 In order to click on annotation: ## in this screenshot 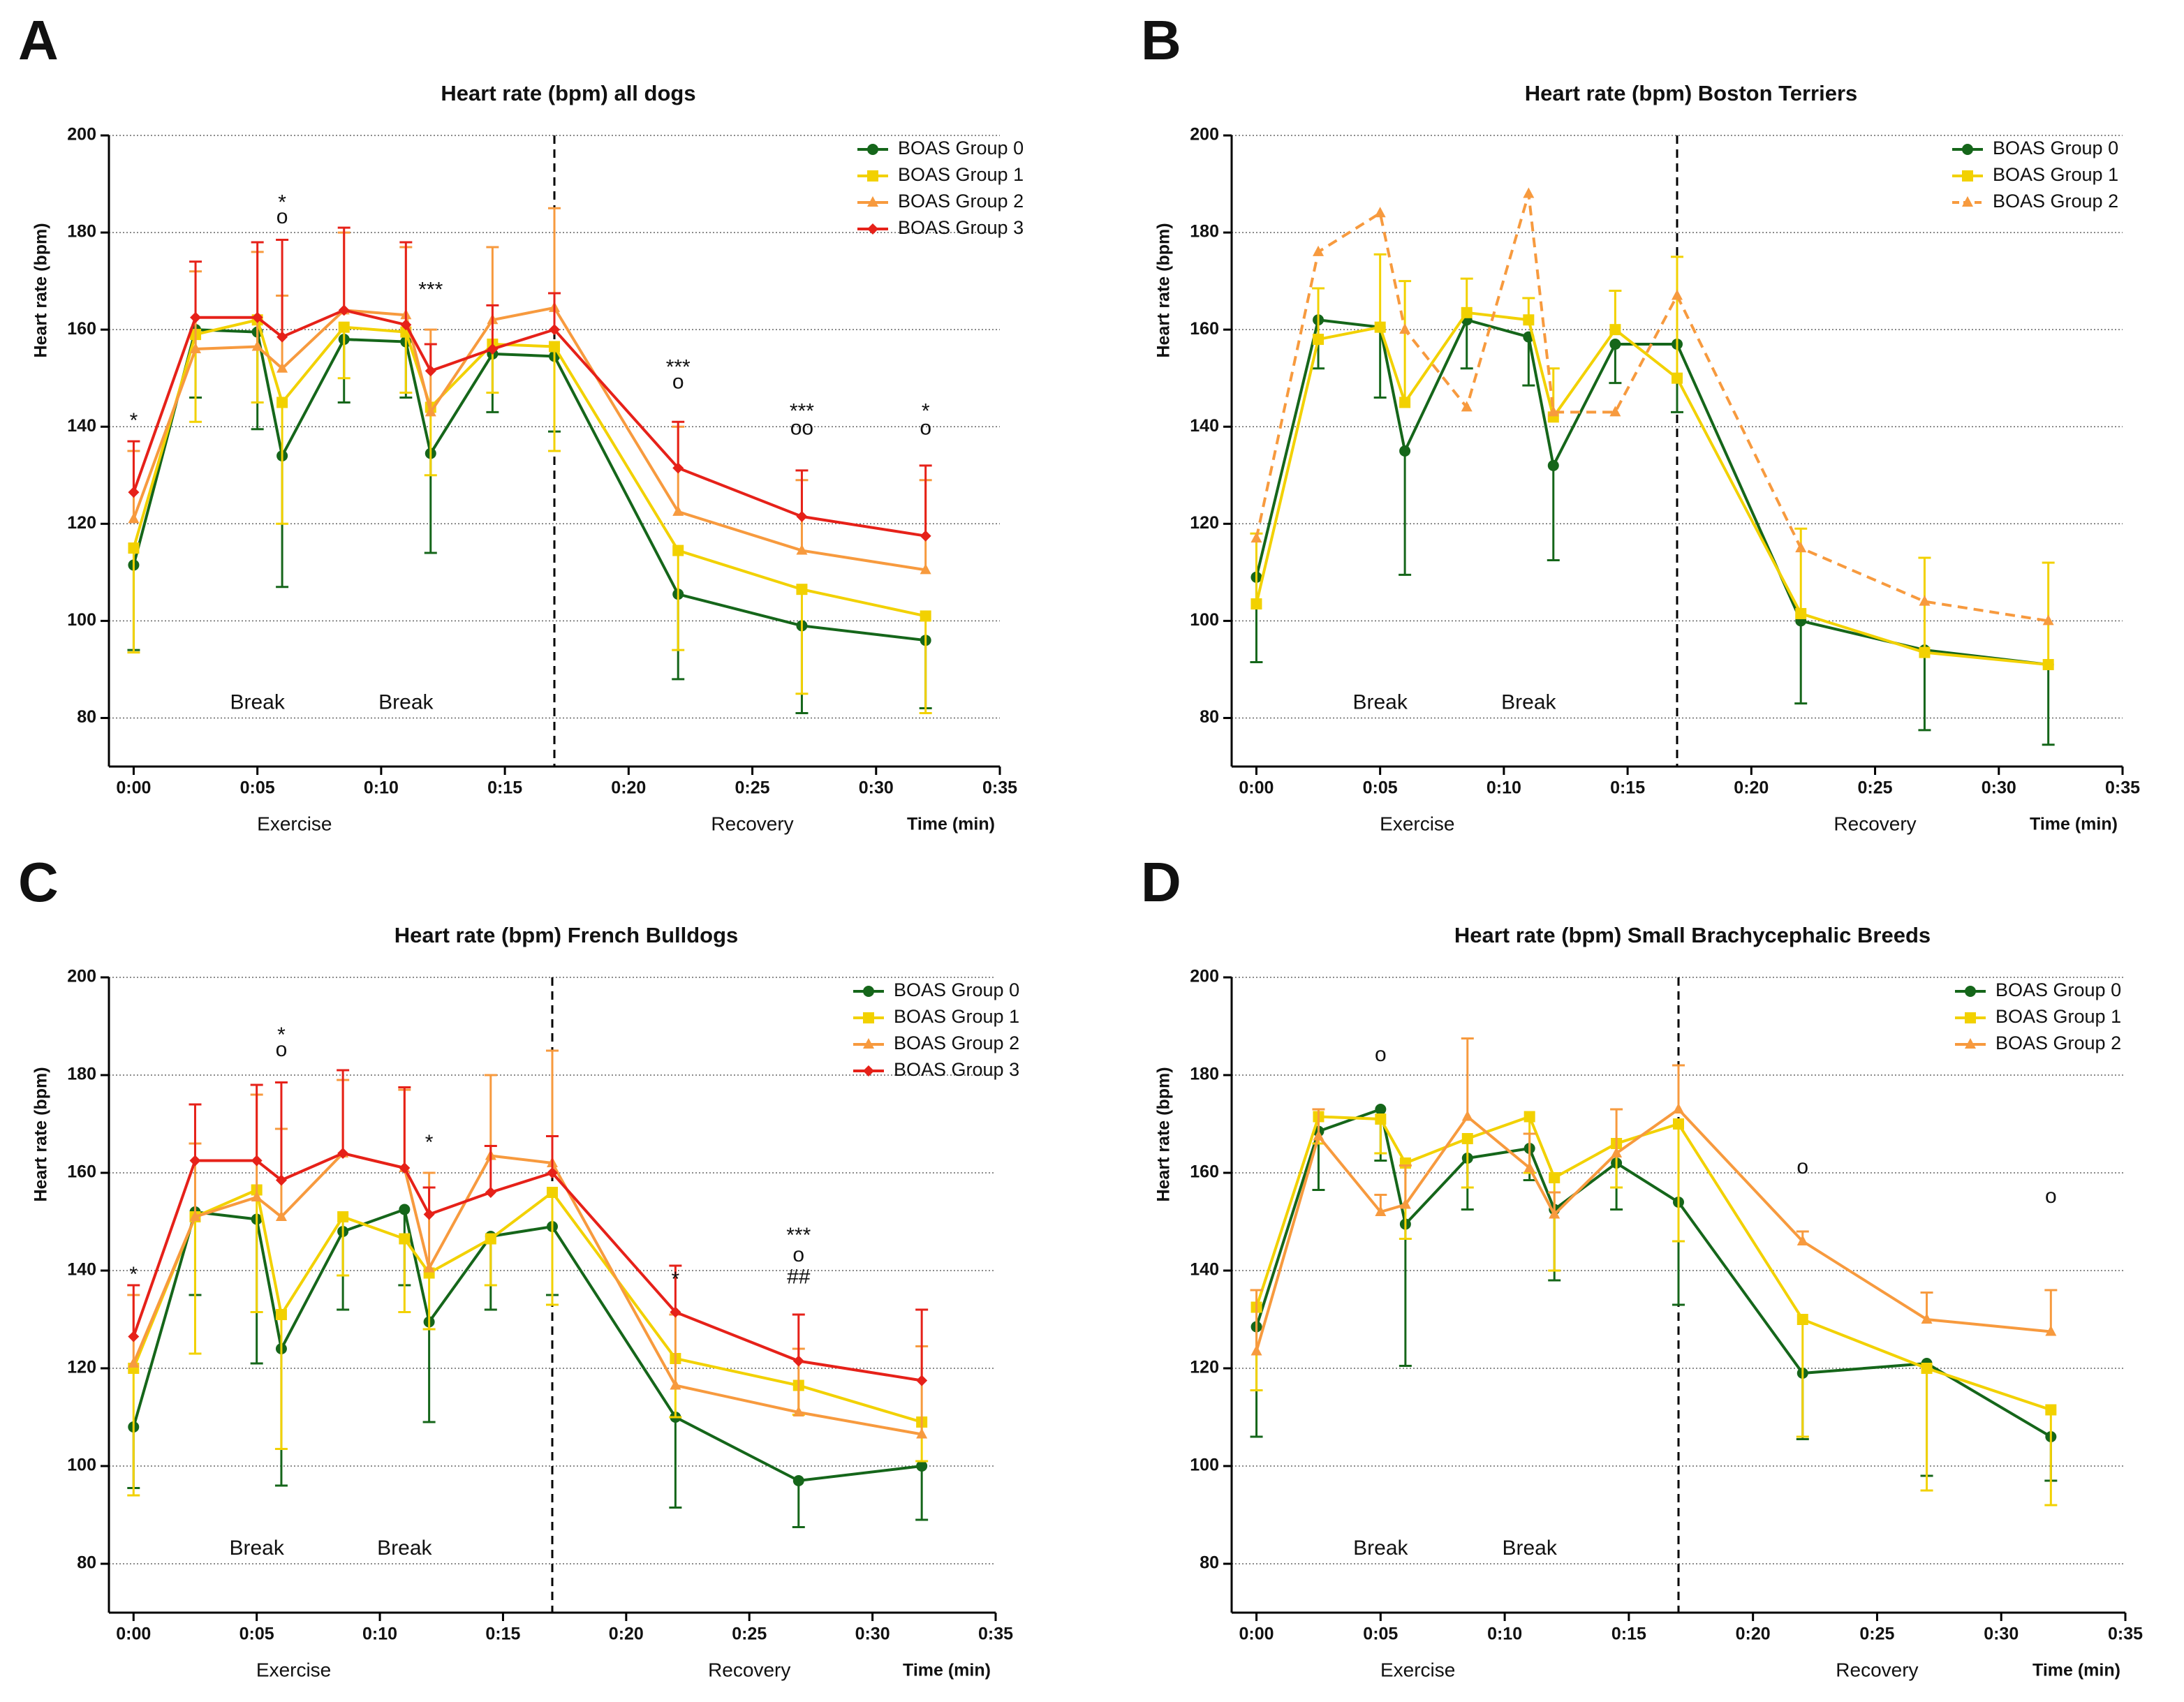, I will do `click(799, 1276)`.